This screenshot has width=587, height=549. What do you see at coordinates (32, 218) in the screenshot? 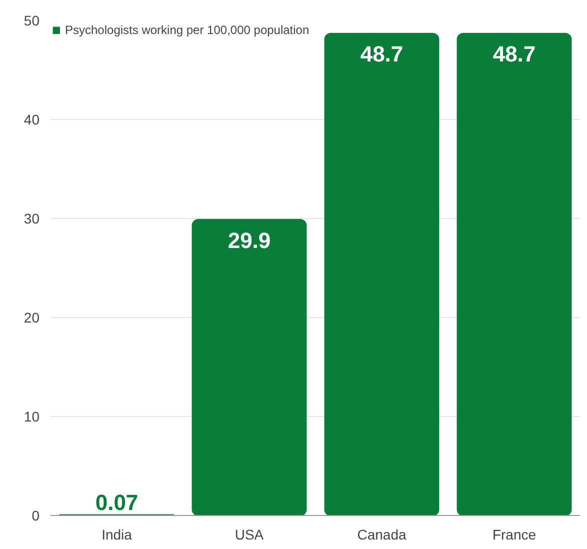
I see `y-tick-label: 30` at bounding box center [32, 218].